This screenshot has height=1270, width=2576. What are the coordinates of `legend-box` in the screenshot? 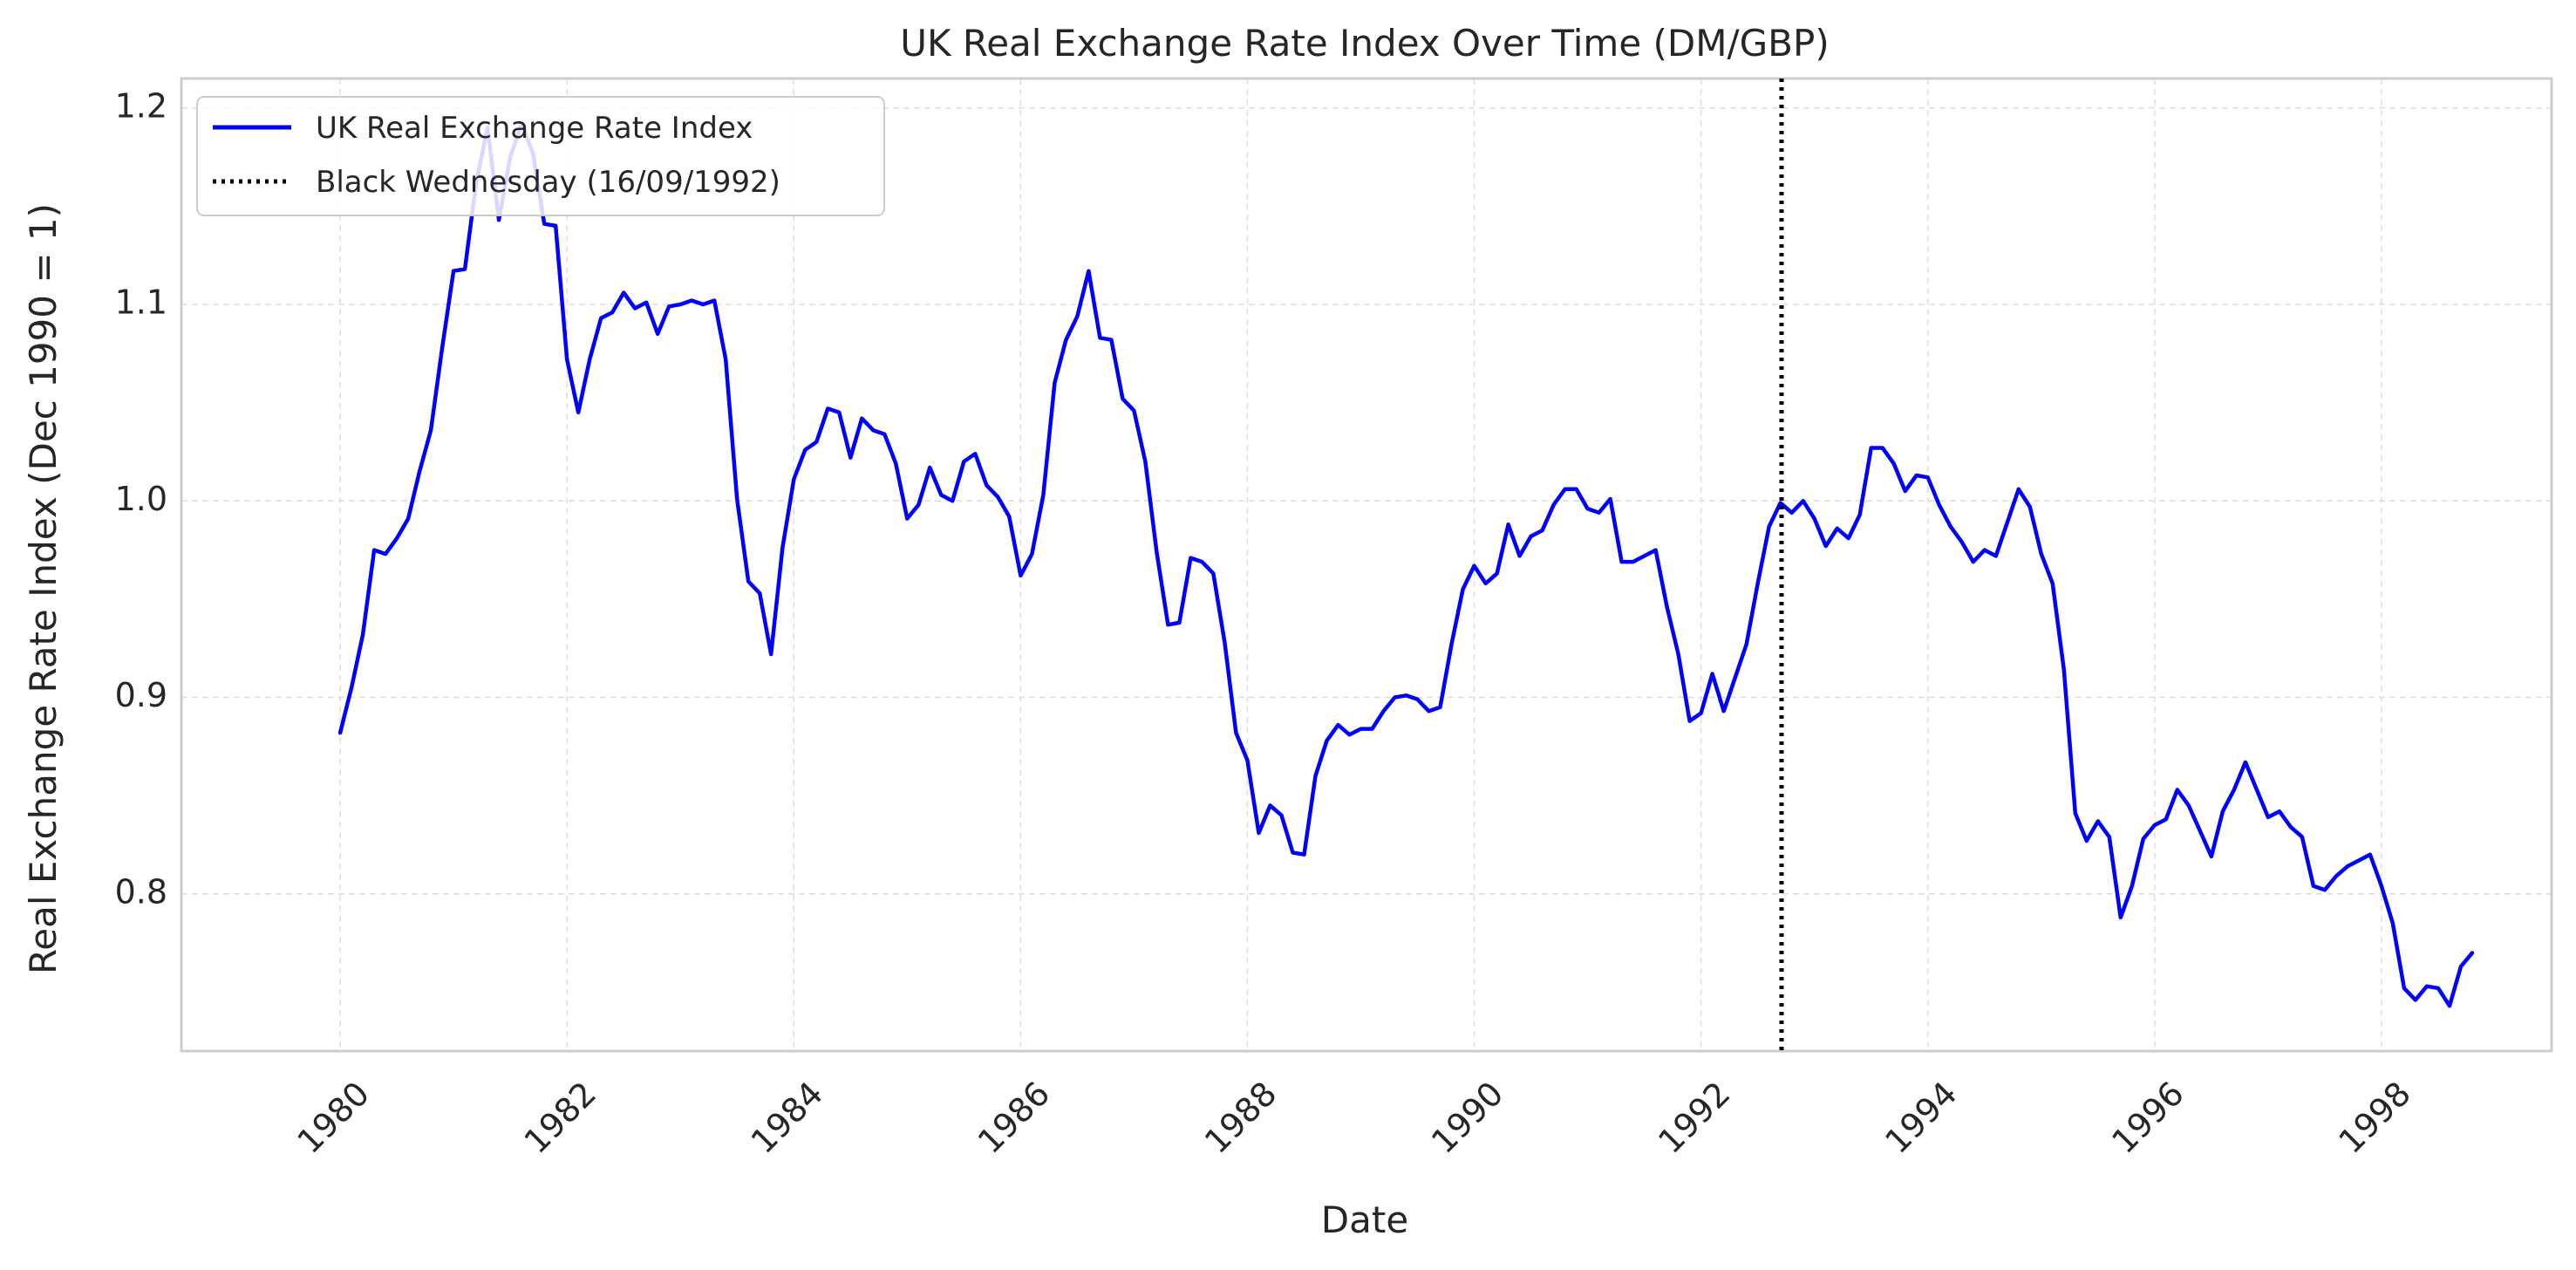 It's located at (540, 156).